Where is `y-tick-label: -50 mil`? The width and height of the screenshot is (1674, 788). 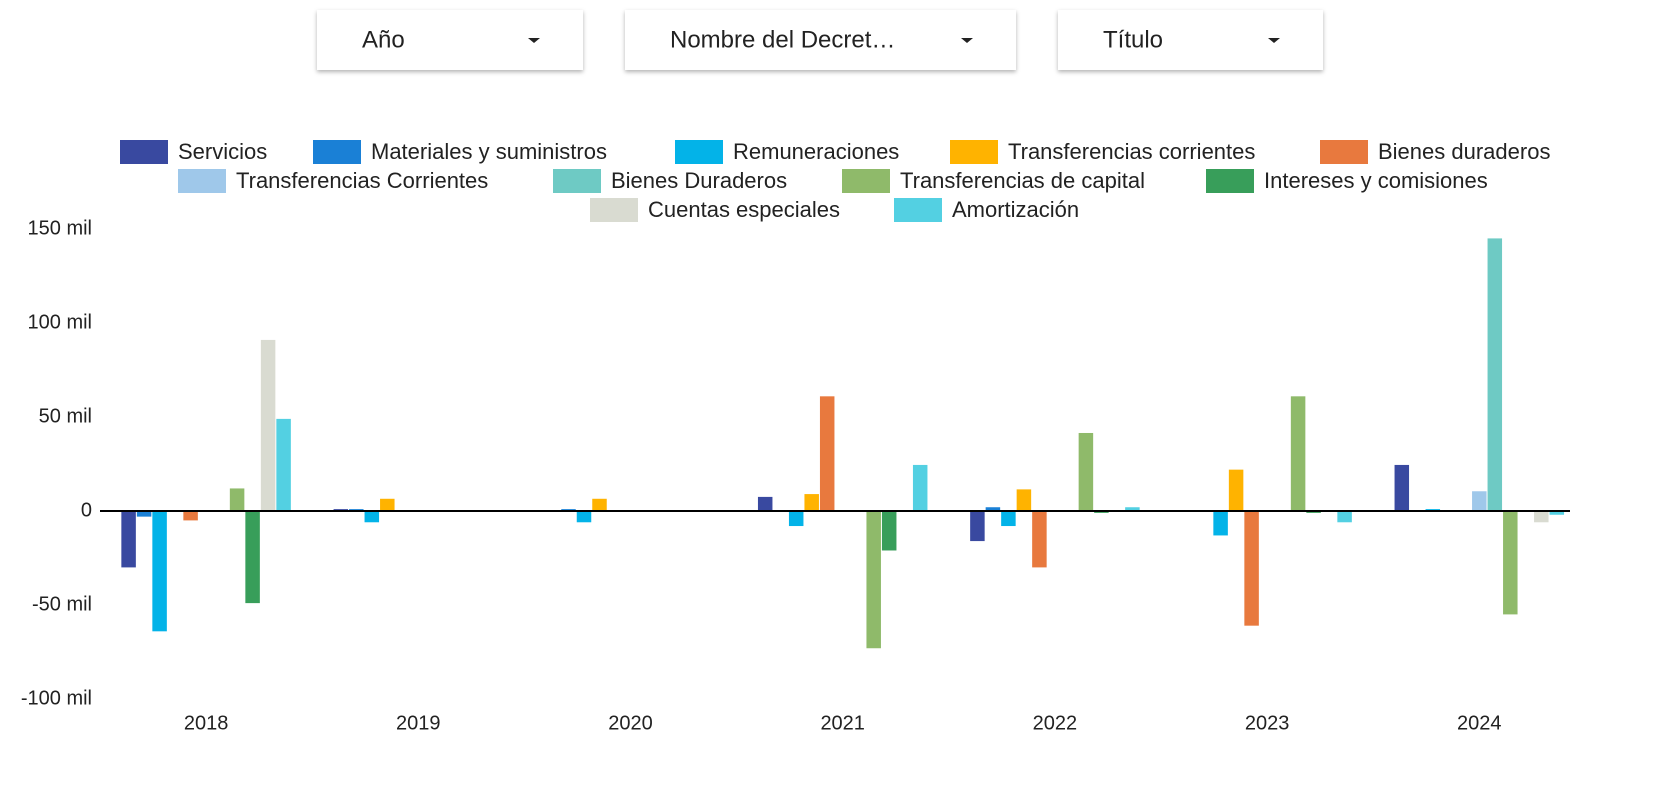
y-tick-label: -50 mil is located at coordinates (62, 604).